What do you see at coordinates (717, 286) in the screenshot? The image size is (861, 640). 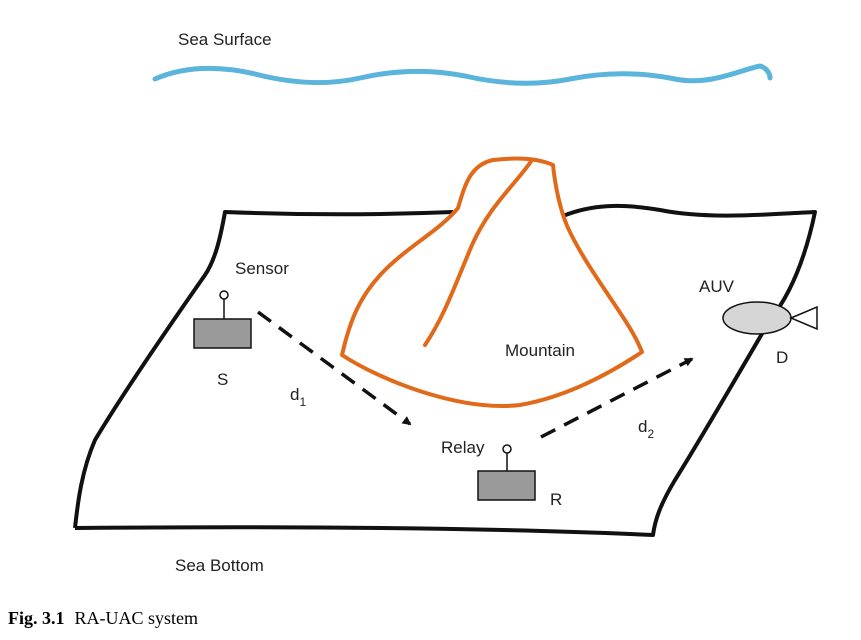 I see `auv-label: AUV` at bounding box center [717, 286].